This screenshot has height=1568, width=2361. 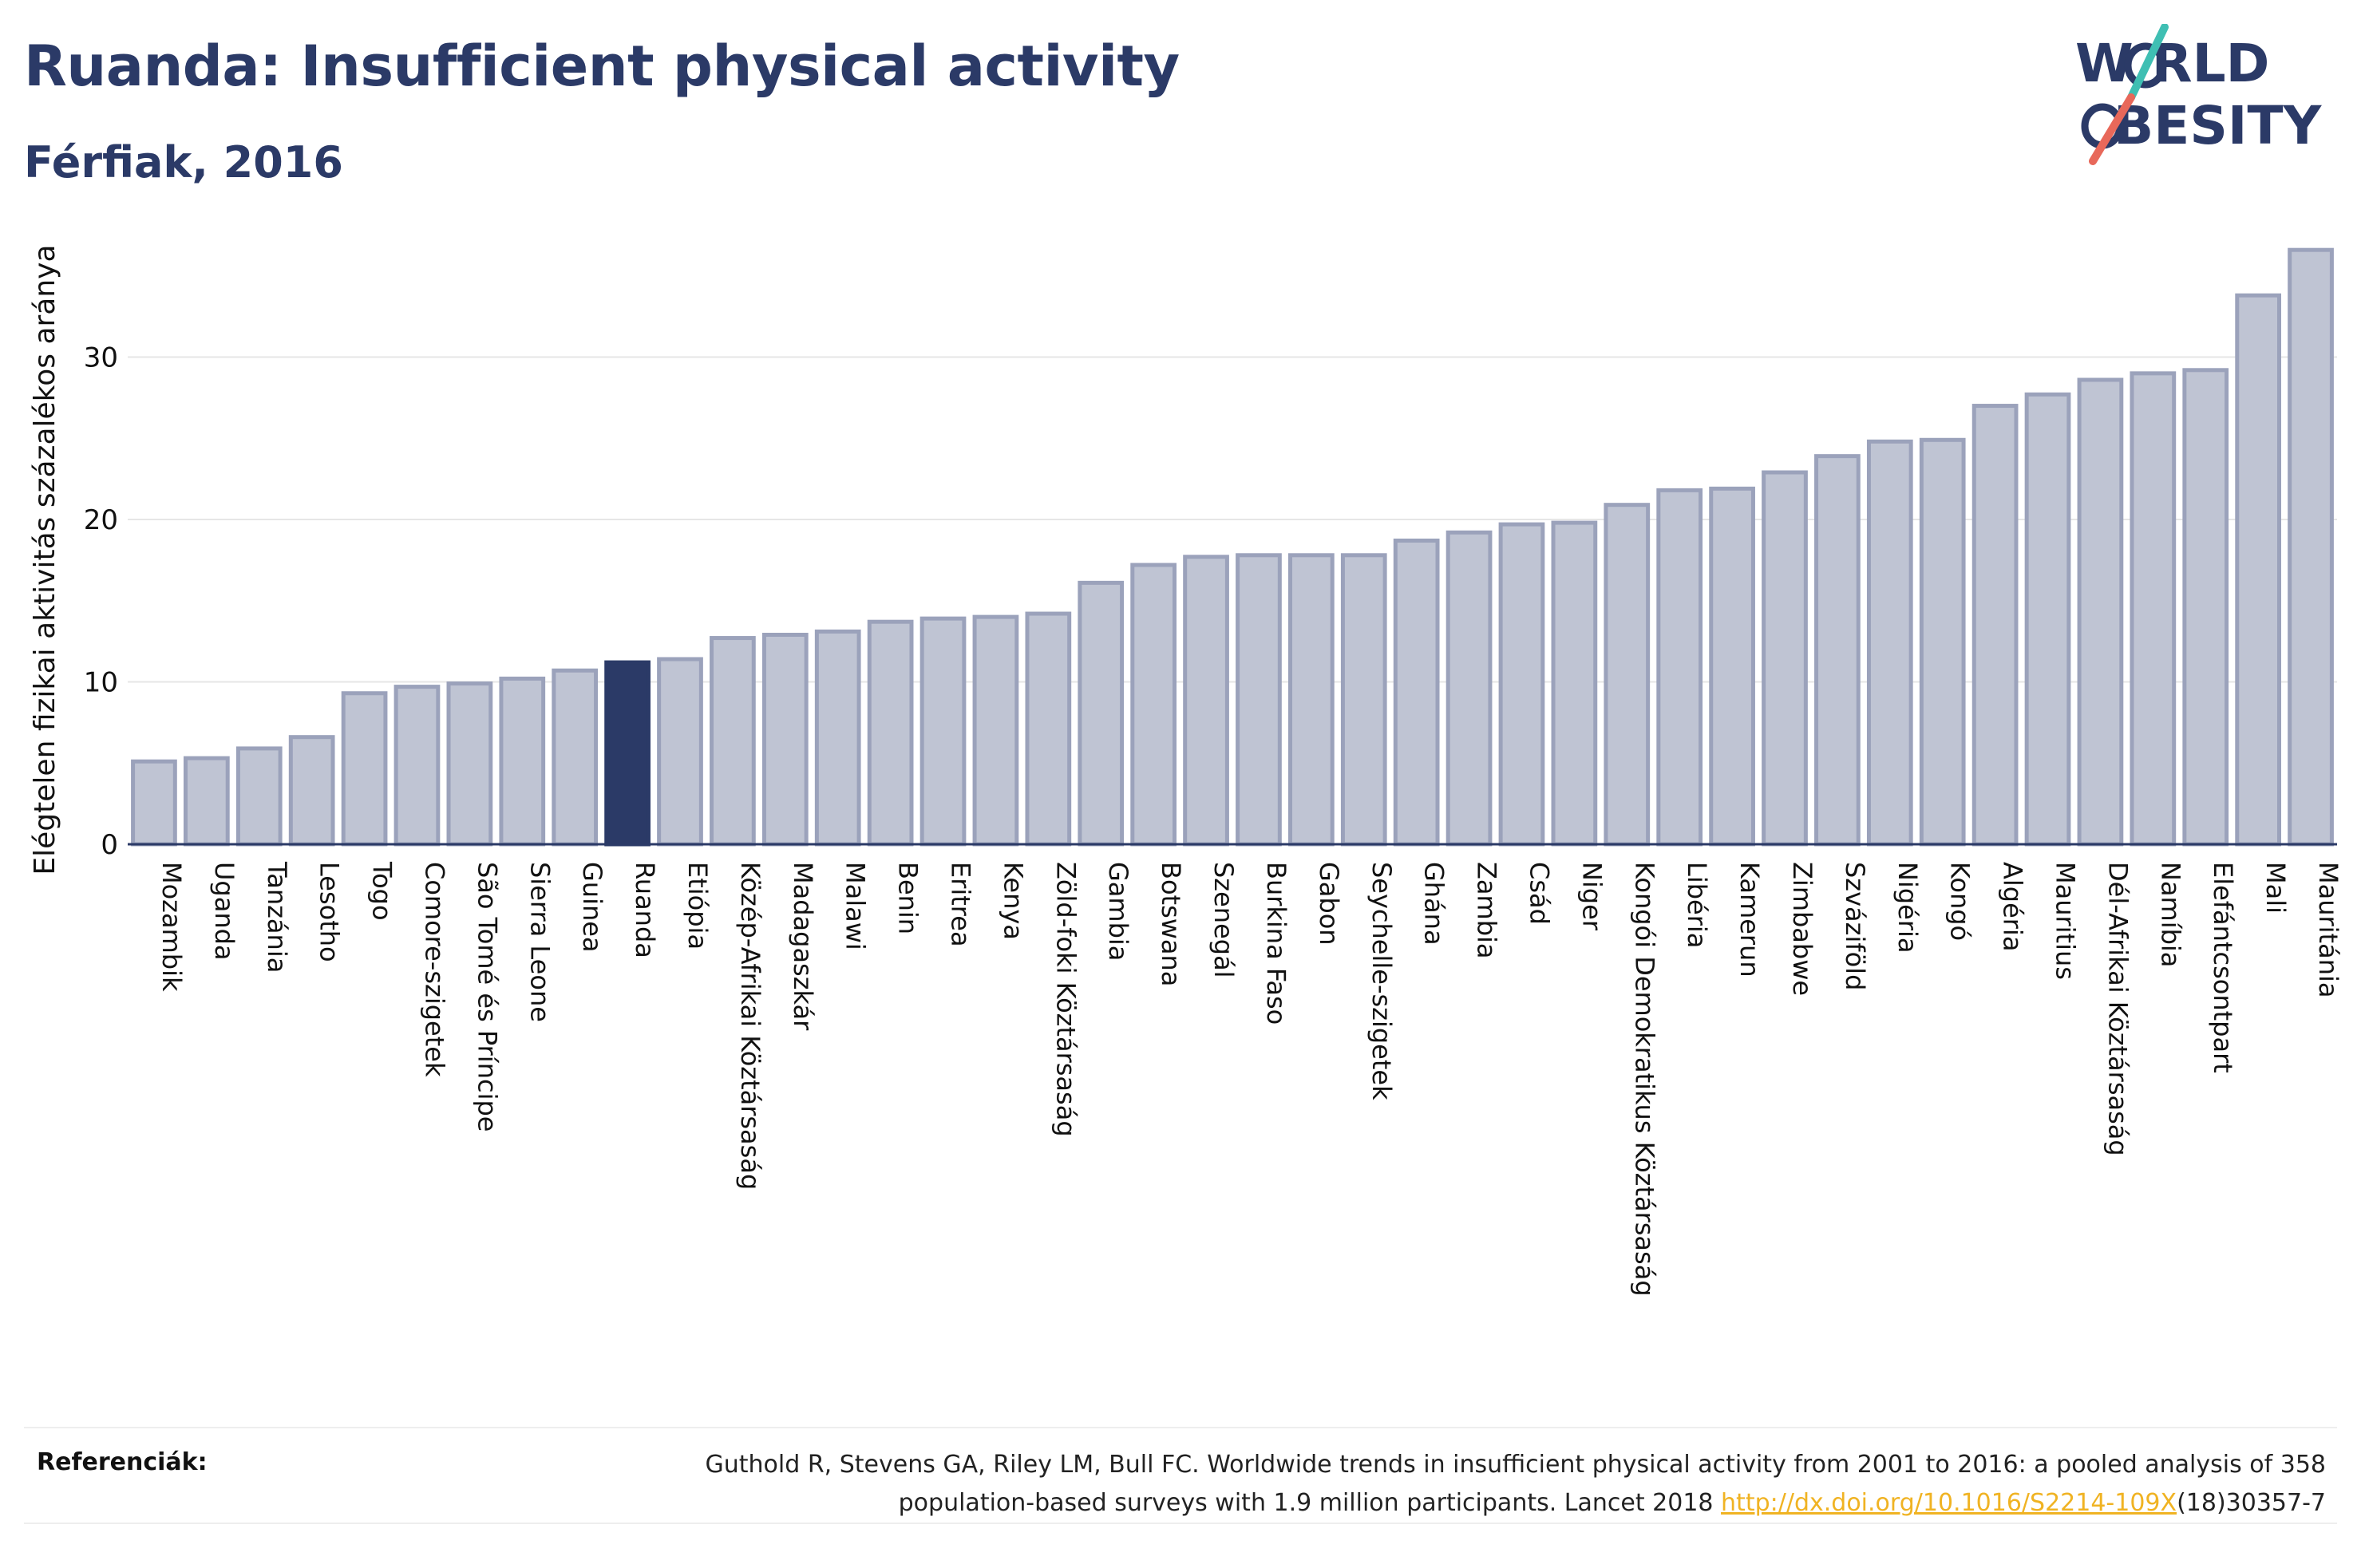 What do you see at coordinates (2153, 609) in the screenshot?
I see `bar-namíbia` at bounding box center [2153, 609].